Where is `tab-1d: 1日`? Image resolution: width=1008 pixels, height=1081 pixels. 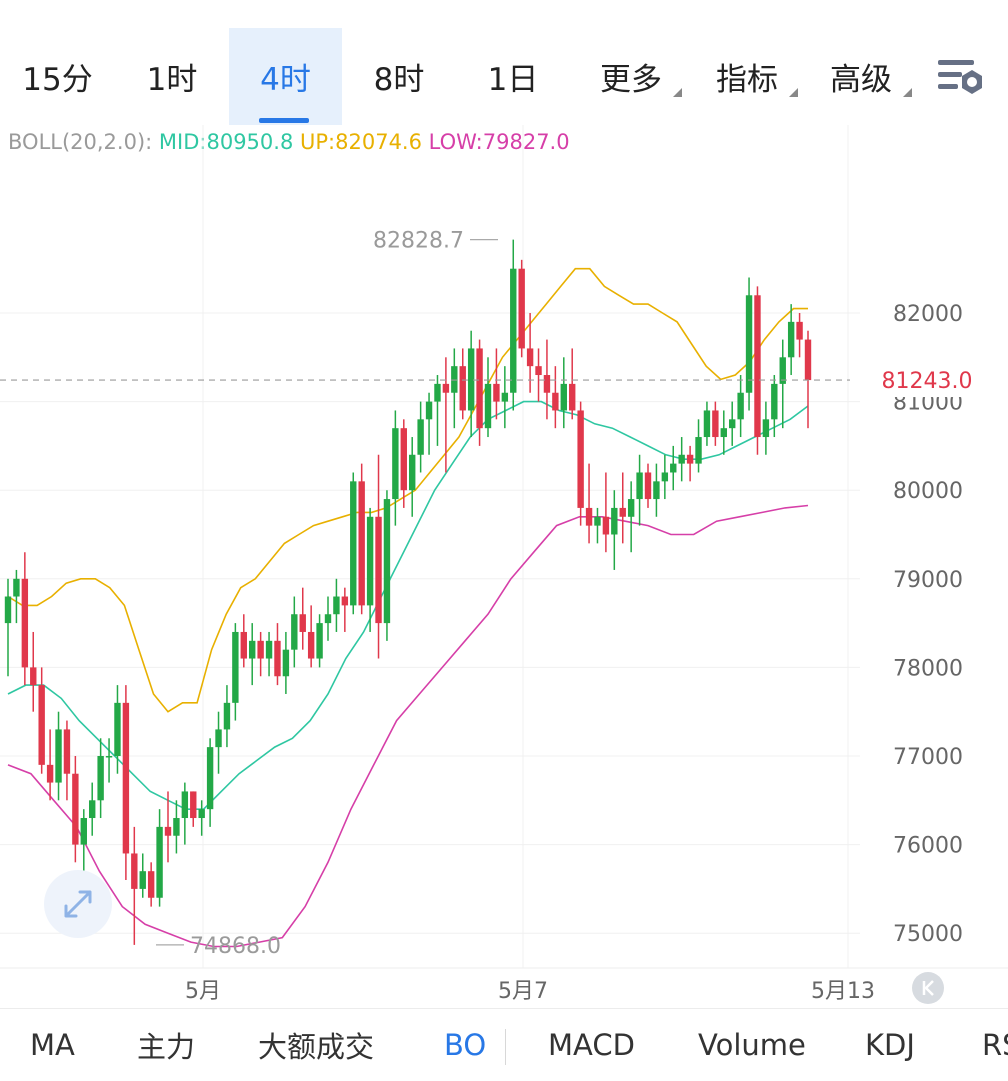
tab-1d: 1日 is located at coordinates (513, 76).